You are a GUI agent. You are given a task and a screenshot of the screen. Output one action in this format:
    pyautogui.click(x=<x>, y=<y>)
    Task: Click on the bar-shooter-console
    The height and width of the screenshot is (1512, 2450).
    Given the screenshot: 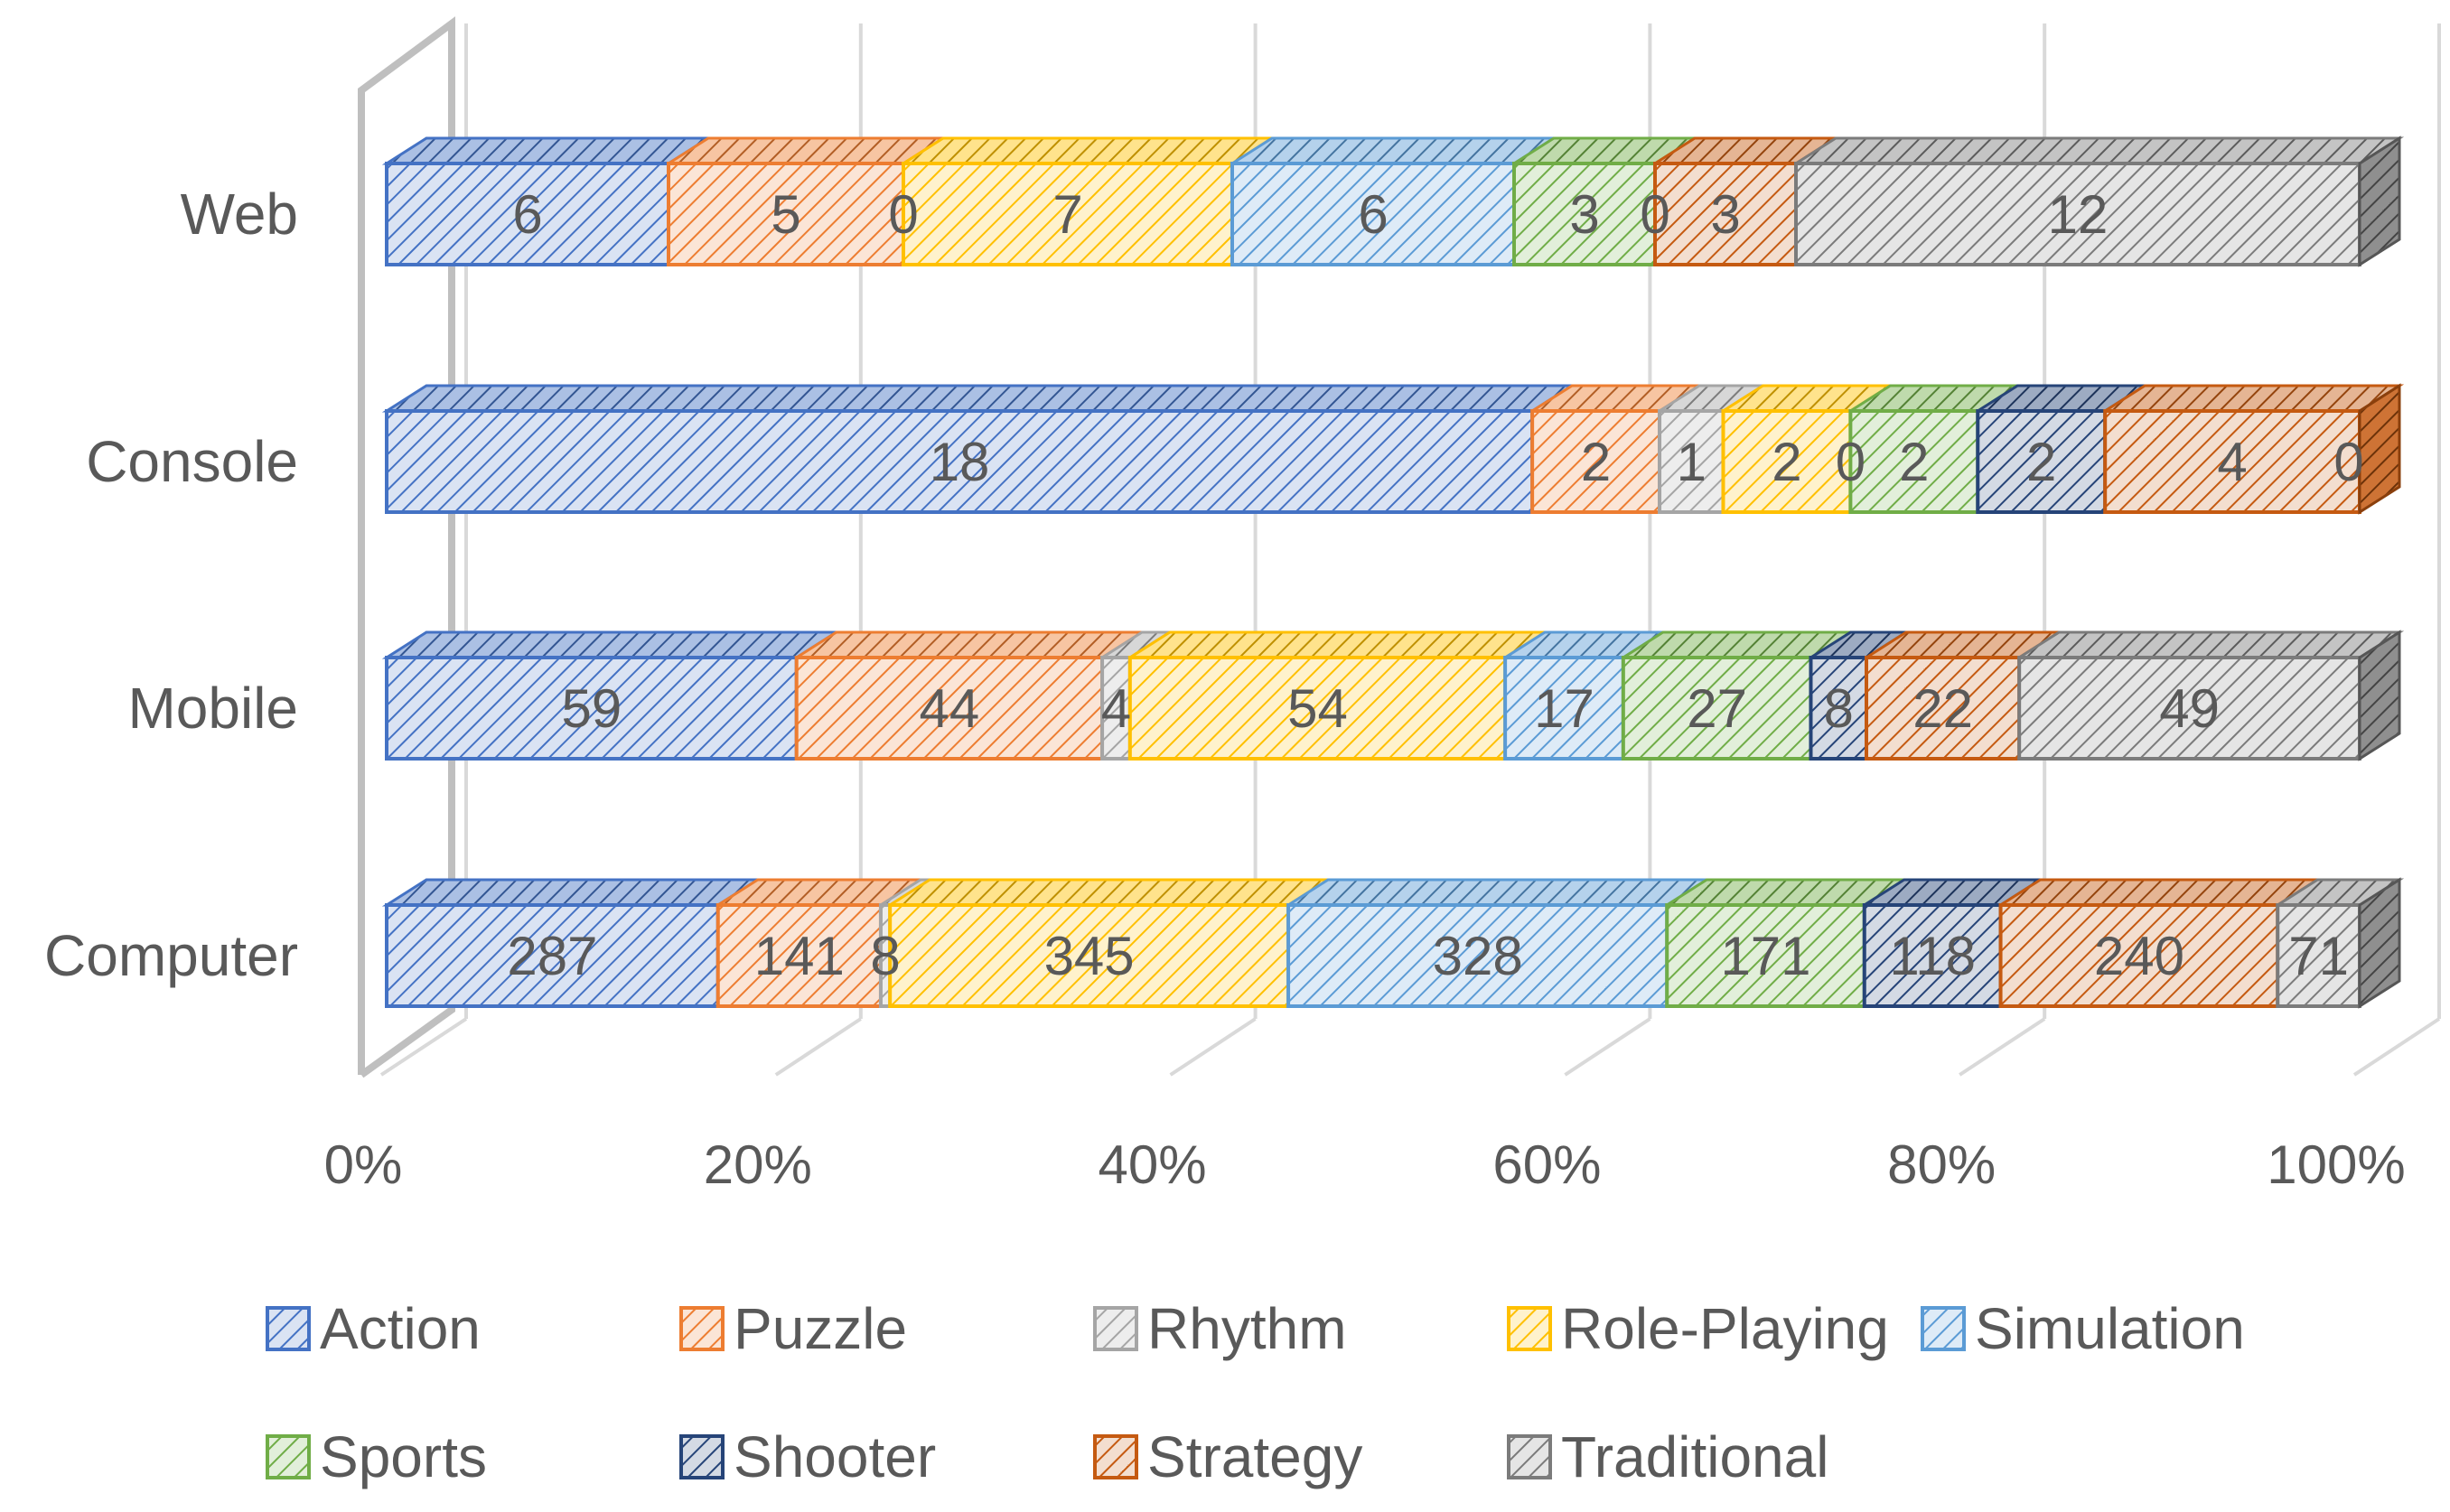 What is the action you would take?
    pyautogui.click(x=2042, y=461)
    